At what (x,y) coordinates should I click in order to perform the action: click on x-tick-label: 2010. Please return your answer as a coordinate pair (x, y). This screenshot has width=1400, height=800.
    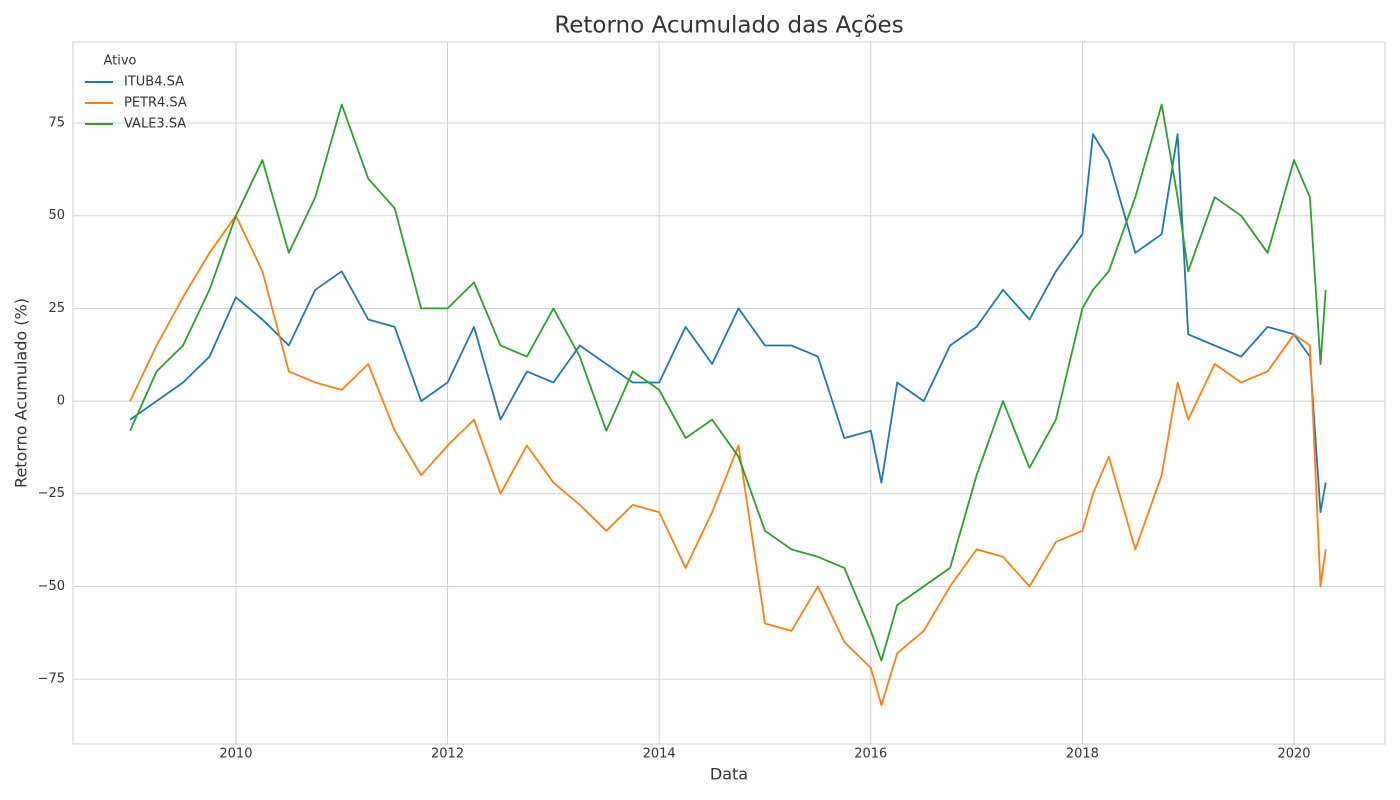
    Looking at the image, I should click on (235, 754).